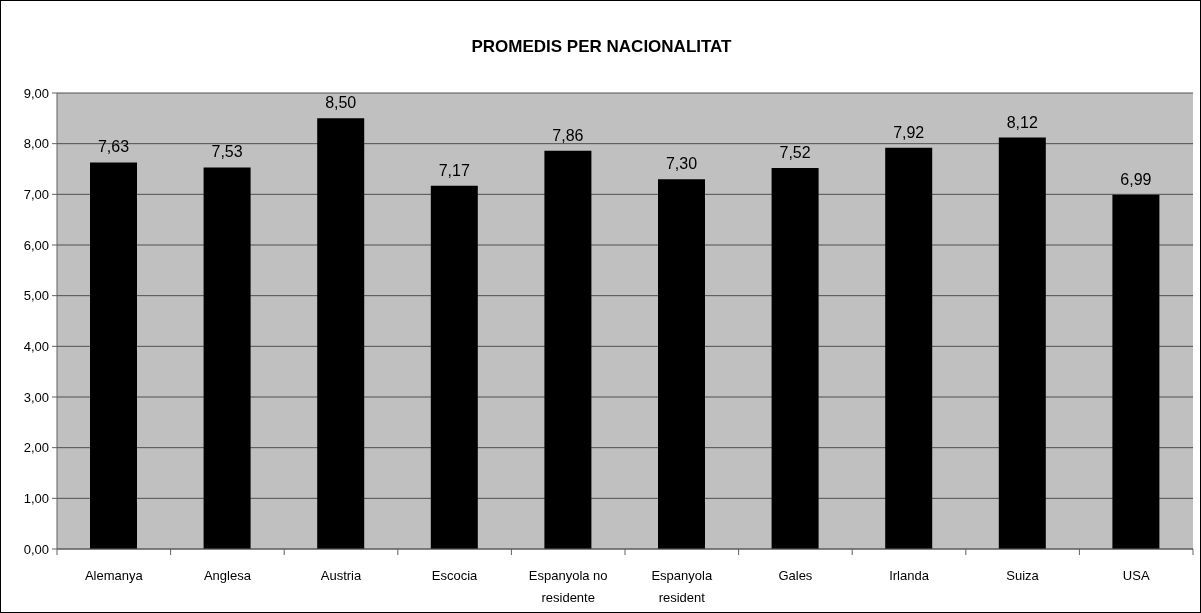 The width and height of the screenshot is (1201, 613). What do you see at coordinates (795, 152) in the screenshot?
I see `data-label: 7,52` at bounding box center [795, 152].